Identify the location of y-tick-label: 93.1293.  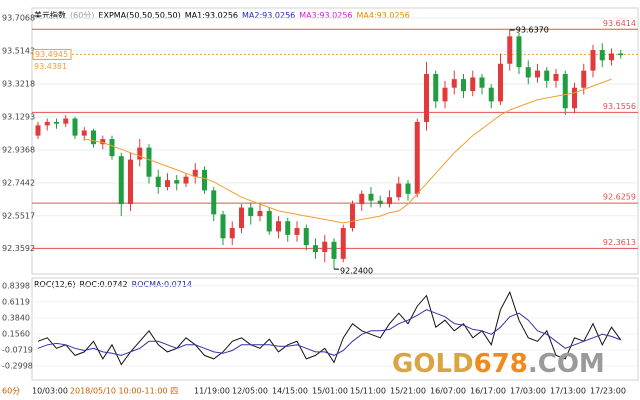
(18, 116).